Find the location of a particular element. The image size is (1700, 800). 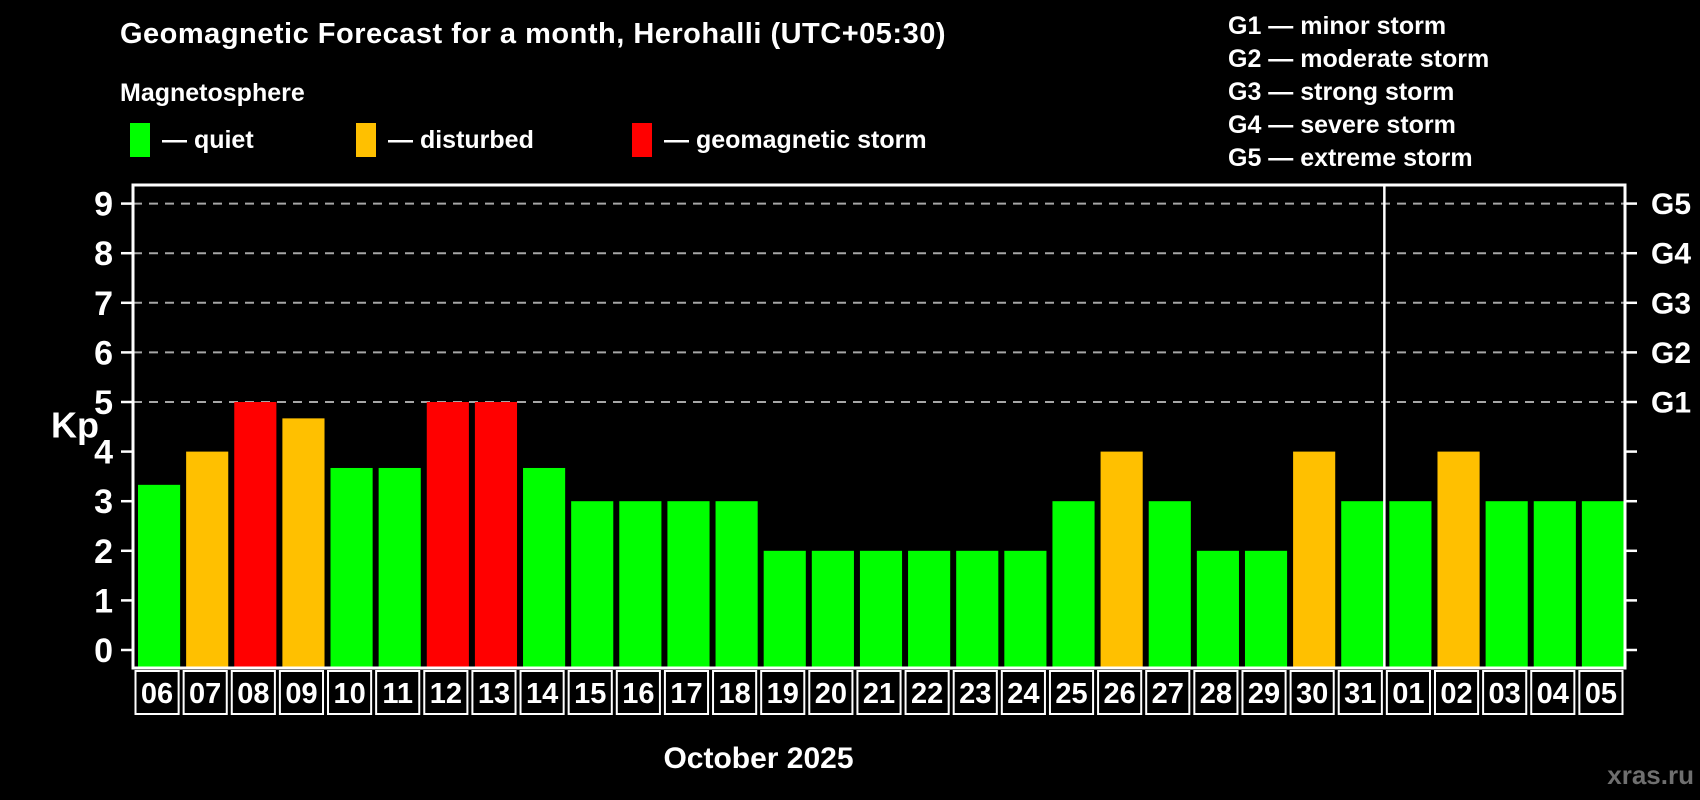

day-label: 01 is located at coordinates (1408, 694).